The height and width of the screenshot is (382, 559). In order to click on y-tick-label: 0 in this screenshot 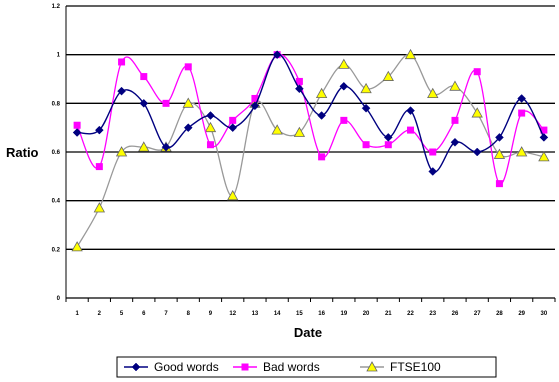, I will do `click(59, 299)`.